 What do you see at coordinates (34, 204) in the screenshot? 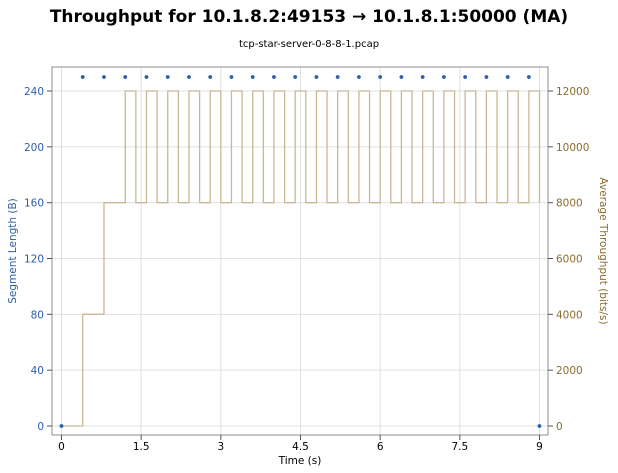
I see `y-left-tick-label: 160` at bounding box center [34, 204].